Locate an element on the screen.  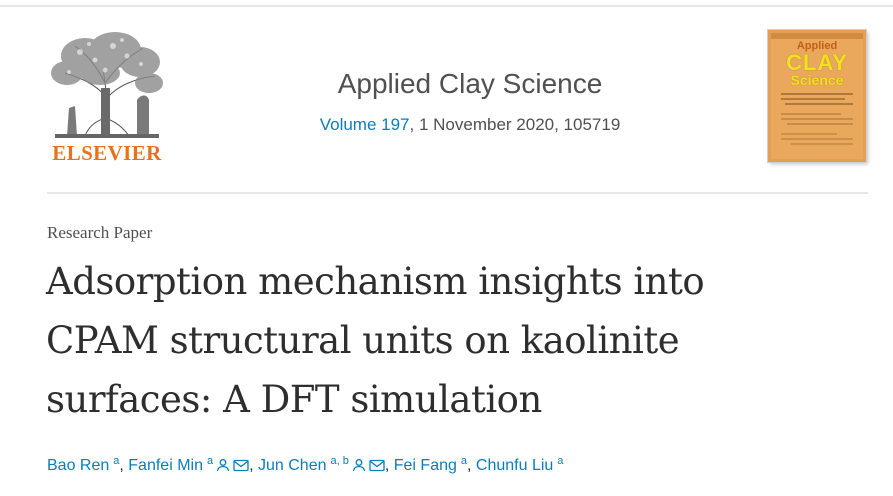
author-jun-chen: Jun Chen a, b is located at coordinates (321, 464).